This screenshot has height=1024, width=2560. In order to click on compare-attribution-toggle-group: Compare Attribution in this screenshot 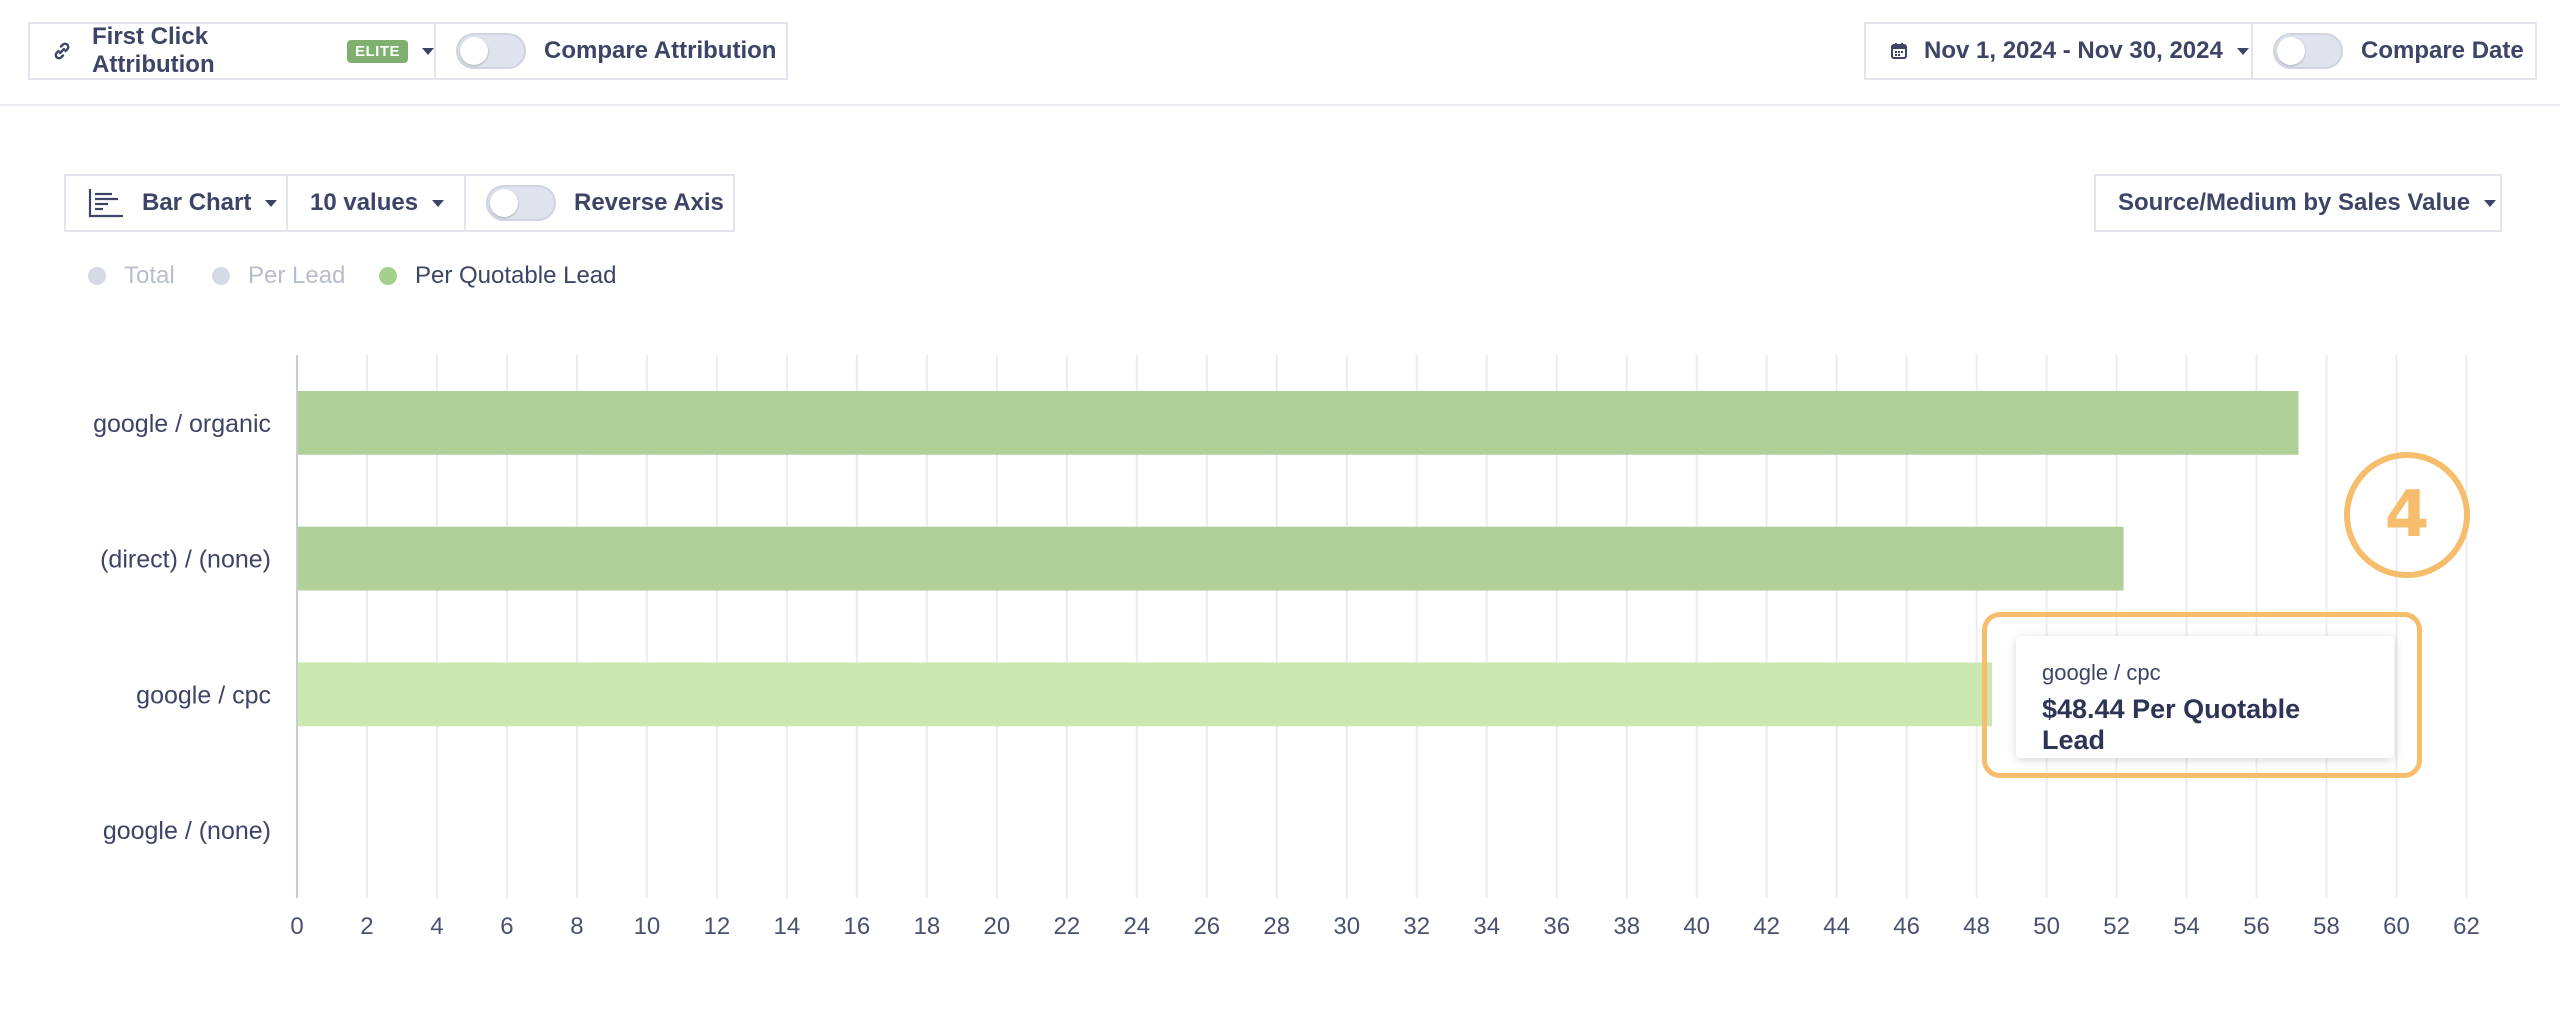, I will do `click(611, 51)`.